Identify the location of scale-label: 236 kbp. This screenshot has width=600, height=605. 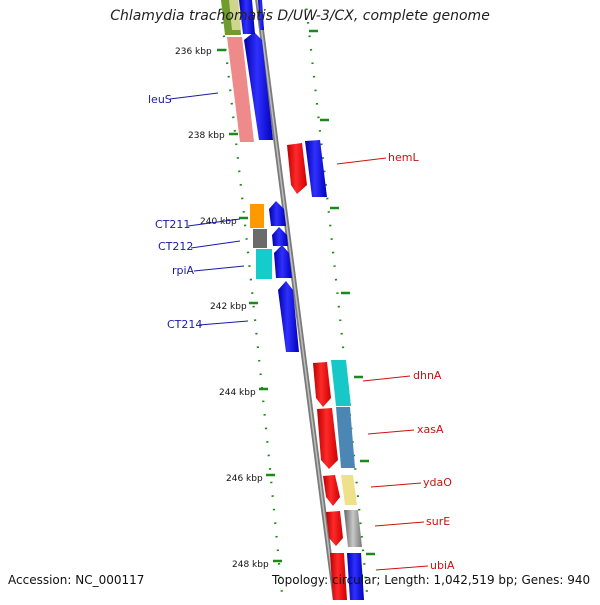
(193, 52).